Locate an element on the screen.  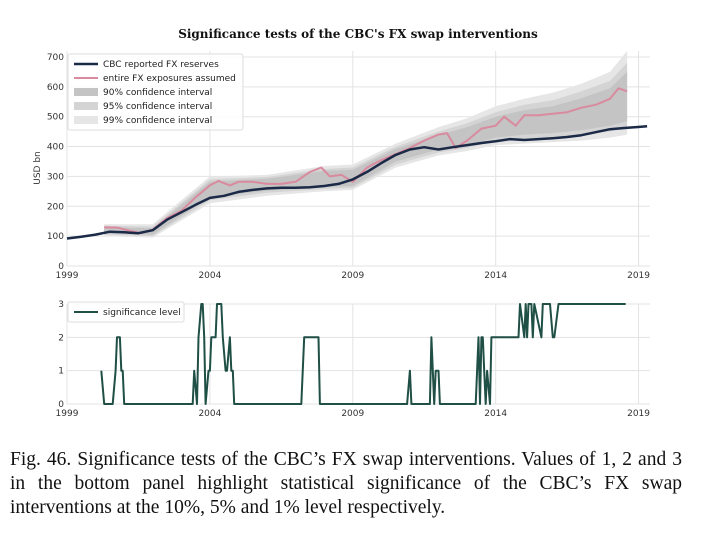
bottom-y-tick-label: 1 is located at coordinates (61, 372).